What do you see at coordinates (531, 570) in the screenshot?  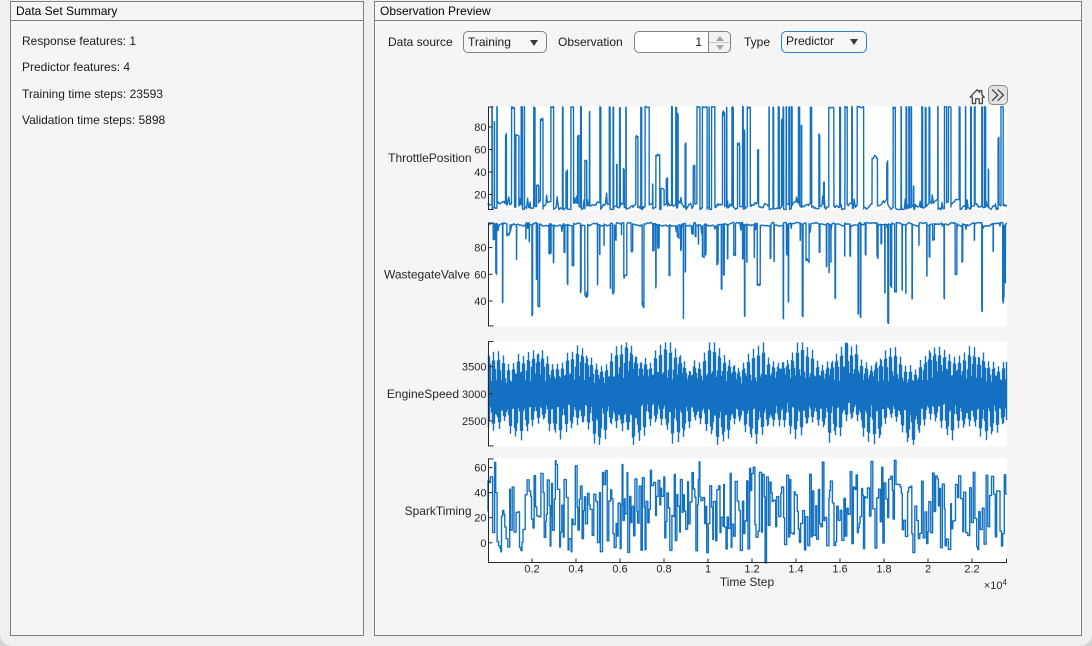 I see `svg-text: 0.2` at bounding box center [531, 570].